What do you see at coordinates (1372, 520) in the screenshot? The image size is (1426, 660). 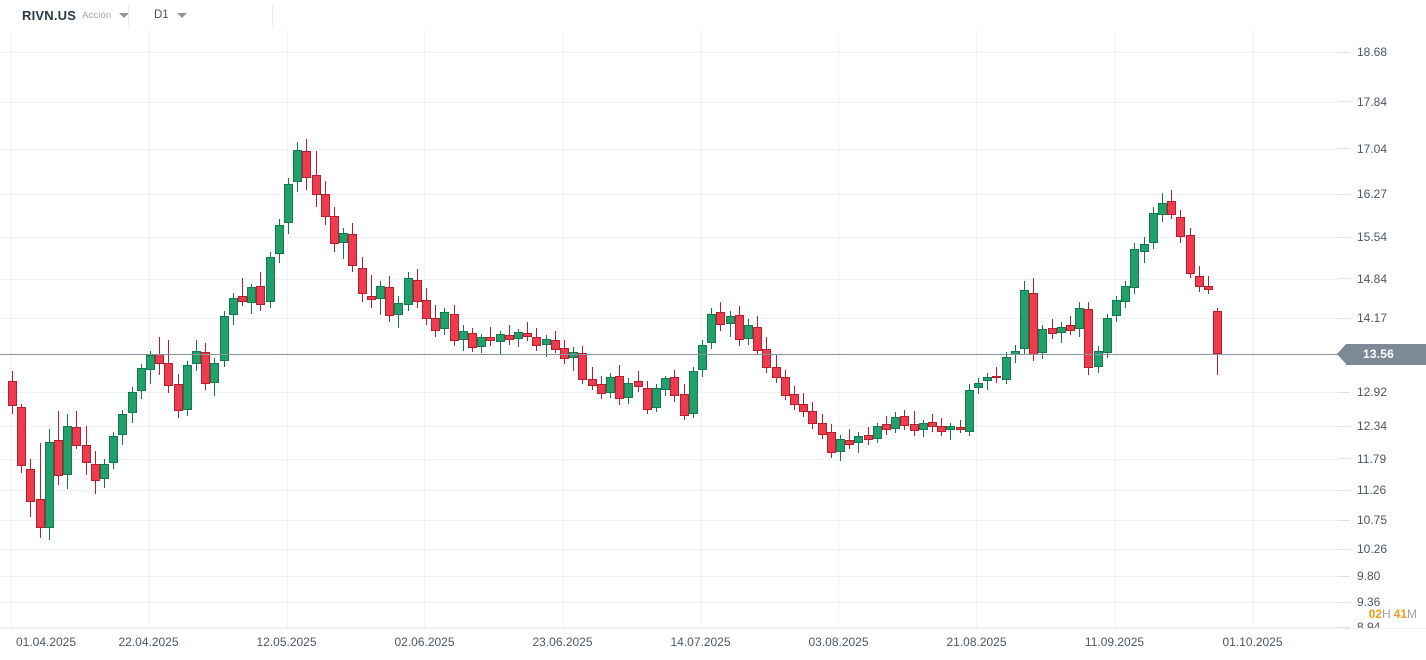 I see `price-tick-label: 10.75` at bounding box center [1372, 520].